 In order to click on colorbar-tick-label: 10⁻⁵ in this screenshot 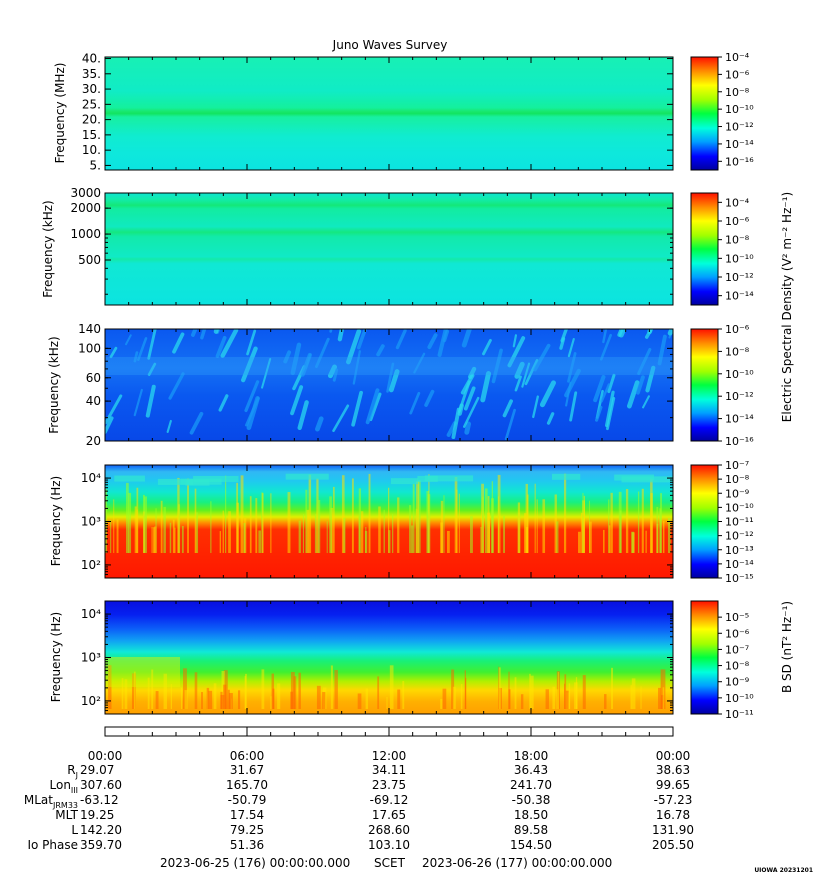, I will do `click(737, 617)`.